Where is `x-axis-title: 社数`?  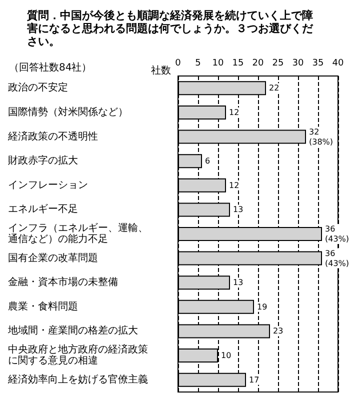 x-axis-title: 社数 is located at coordinates (161, 70).